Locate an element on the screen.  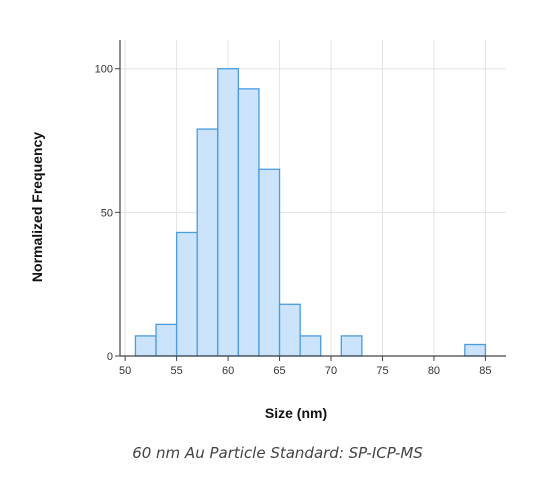
x-tick-label: 75 is located at coordinates (382, 371).